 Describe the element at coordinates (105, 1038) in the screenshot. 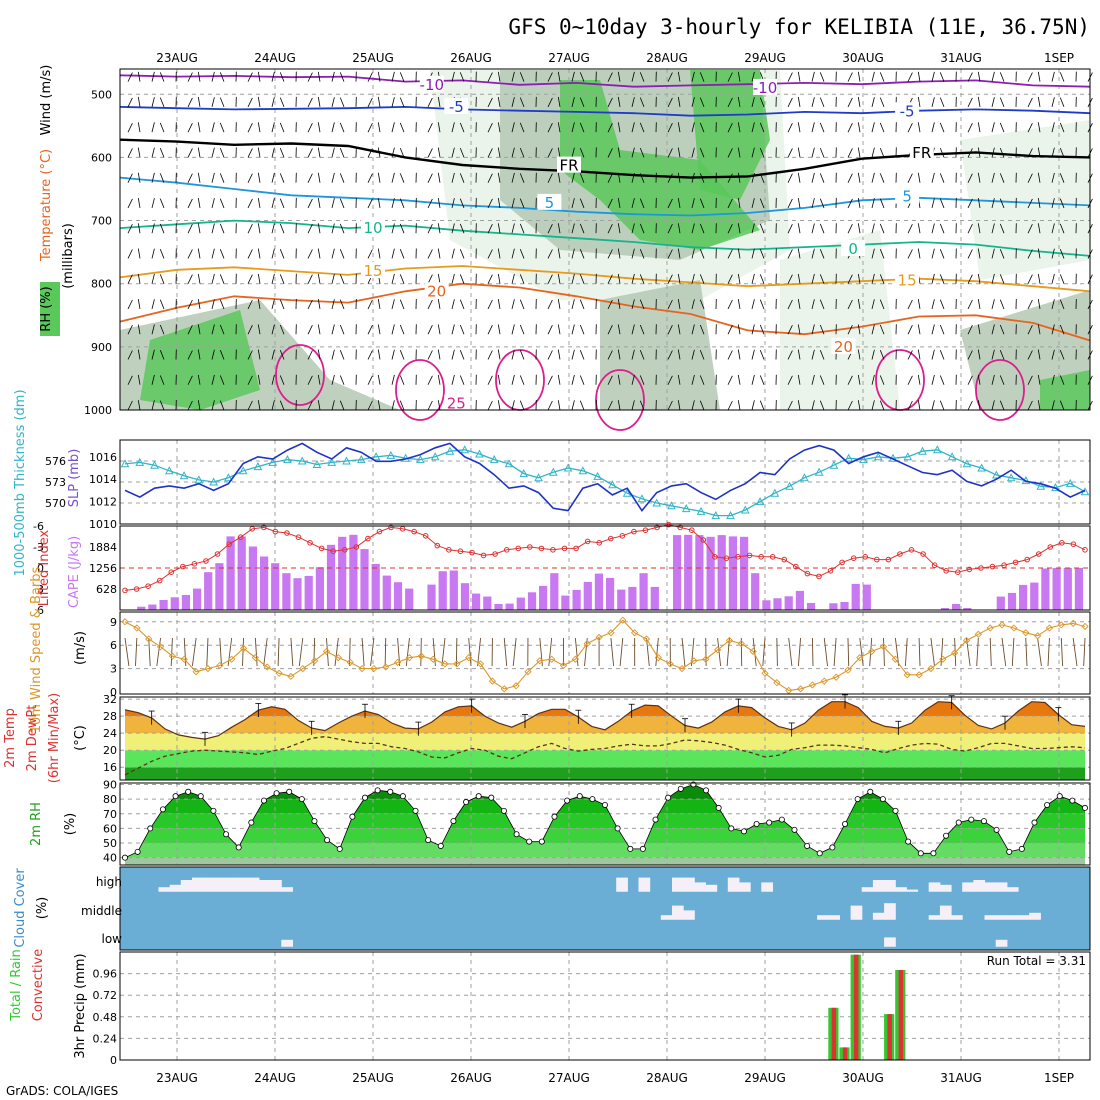

I see `y-tick-label: 0.24` at that location.